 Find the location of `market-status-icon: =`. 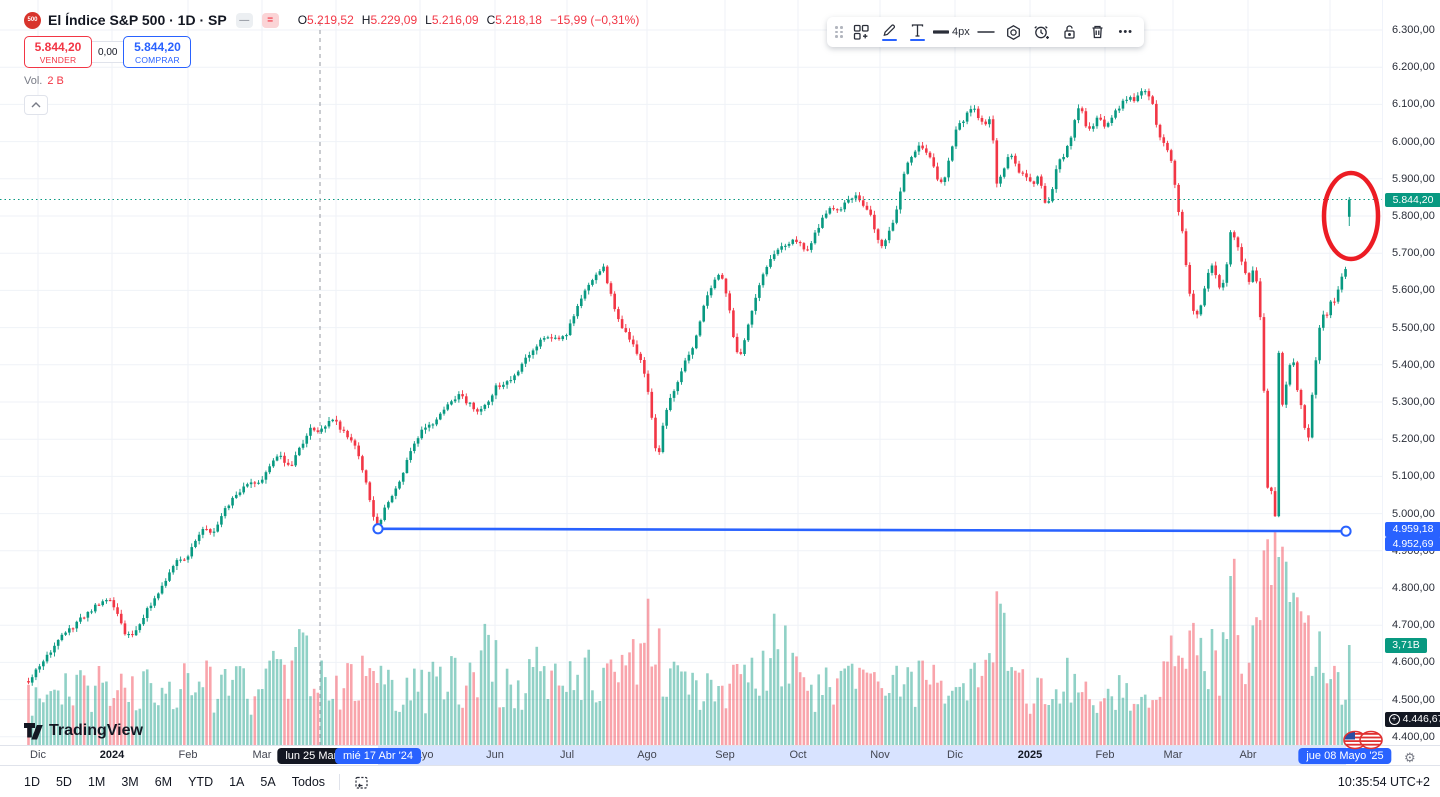

market-status-icon: = is located at coordinates (270, 20).